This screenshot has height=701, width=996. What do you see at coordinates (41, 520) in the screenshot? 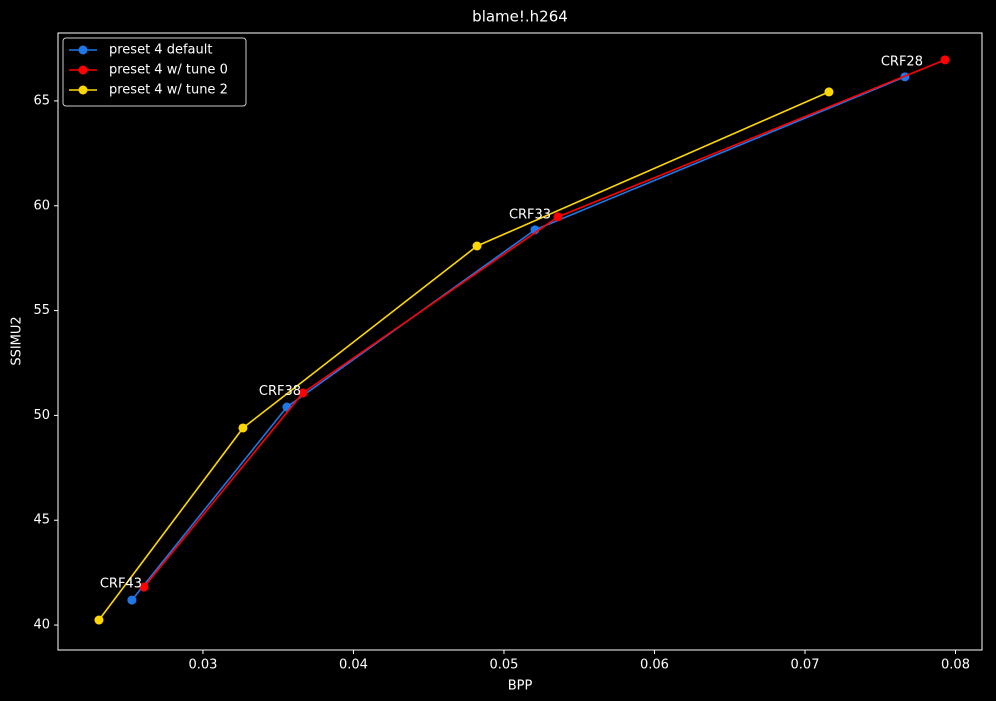
I see `y-tick-label: 45` at bounding box center [41, 520].